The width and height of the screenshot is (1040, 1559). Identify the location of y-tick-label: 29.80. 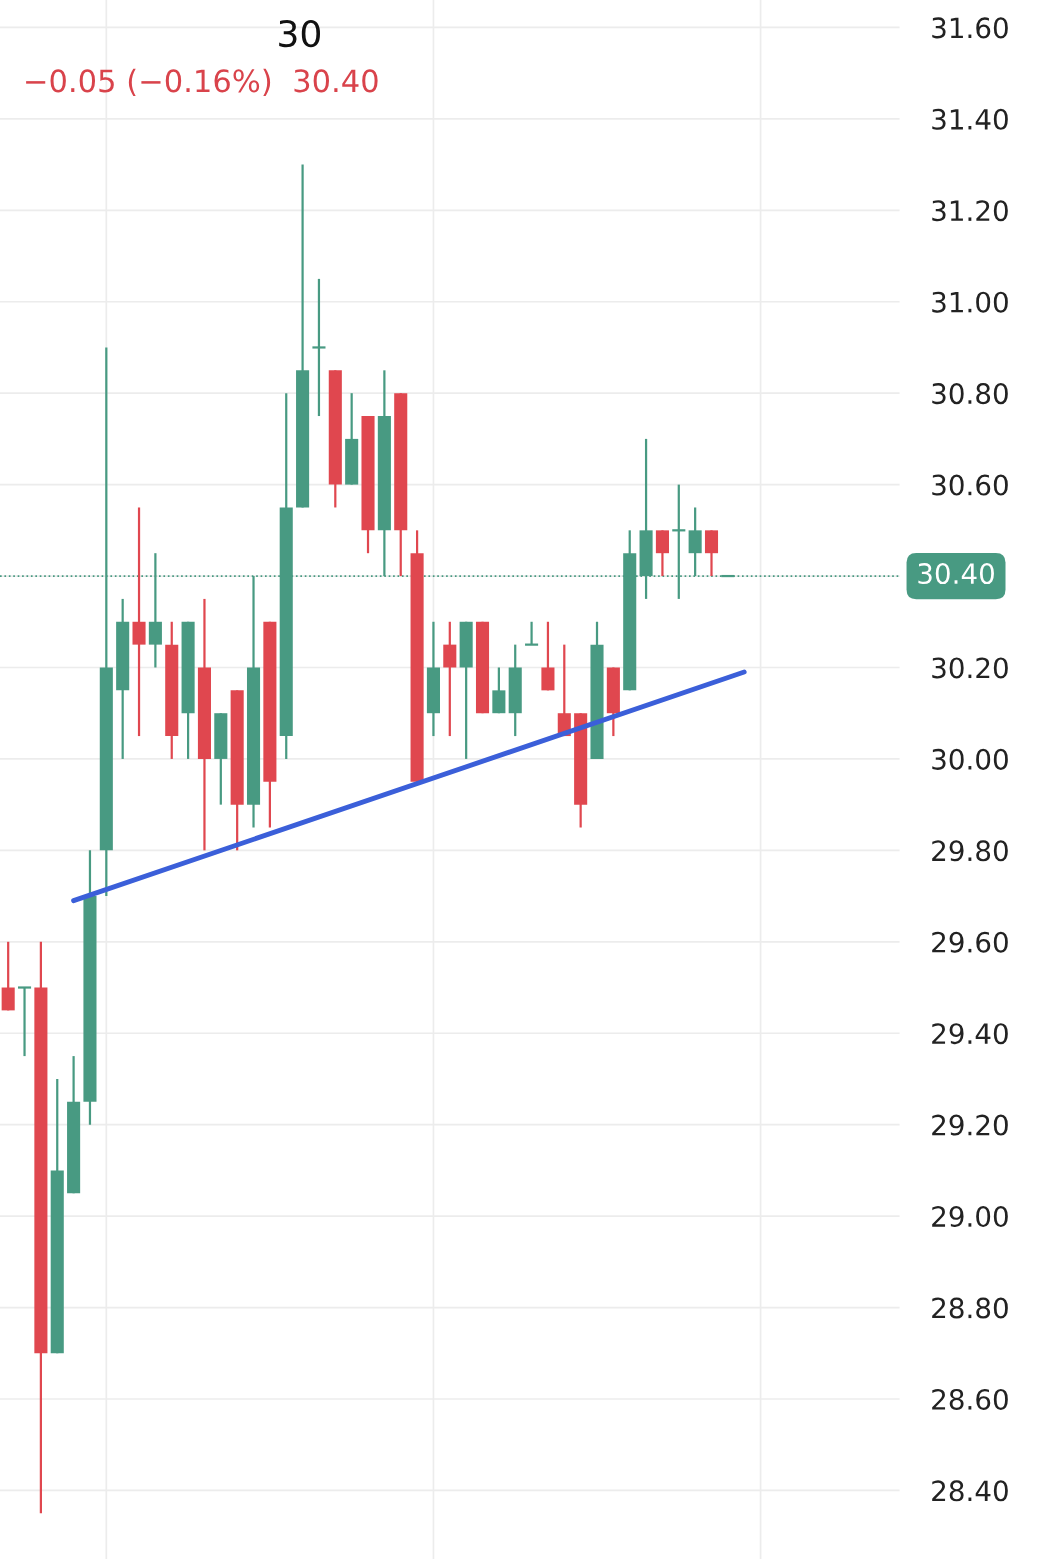
(970, 851).